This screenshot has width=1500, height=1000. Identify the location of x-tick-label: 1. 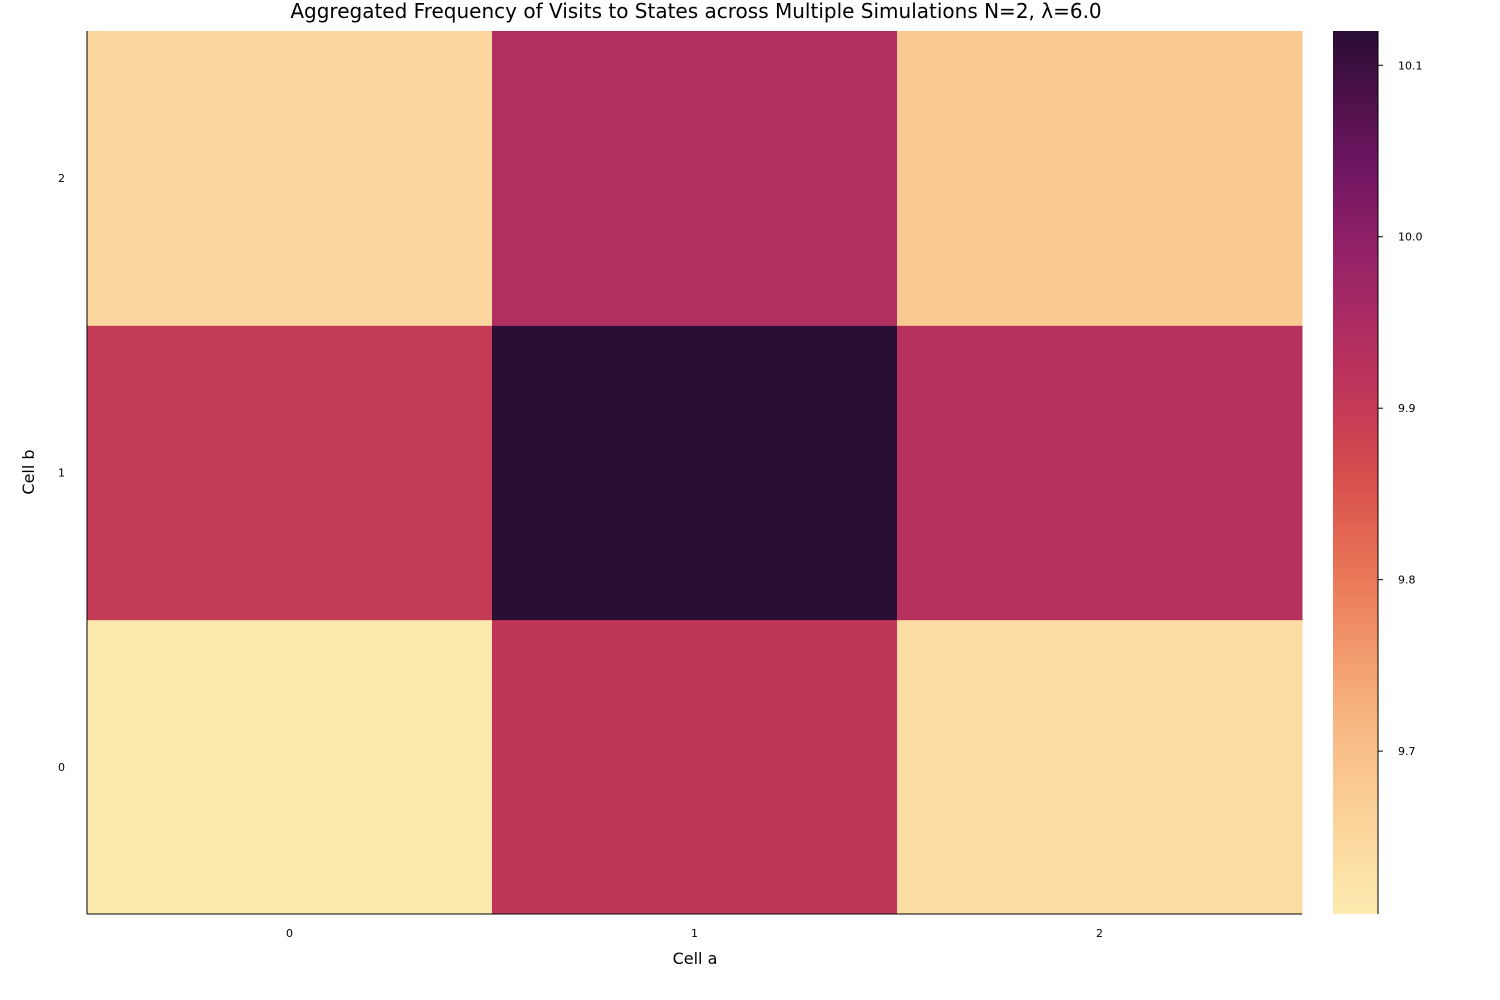
(694, 933).